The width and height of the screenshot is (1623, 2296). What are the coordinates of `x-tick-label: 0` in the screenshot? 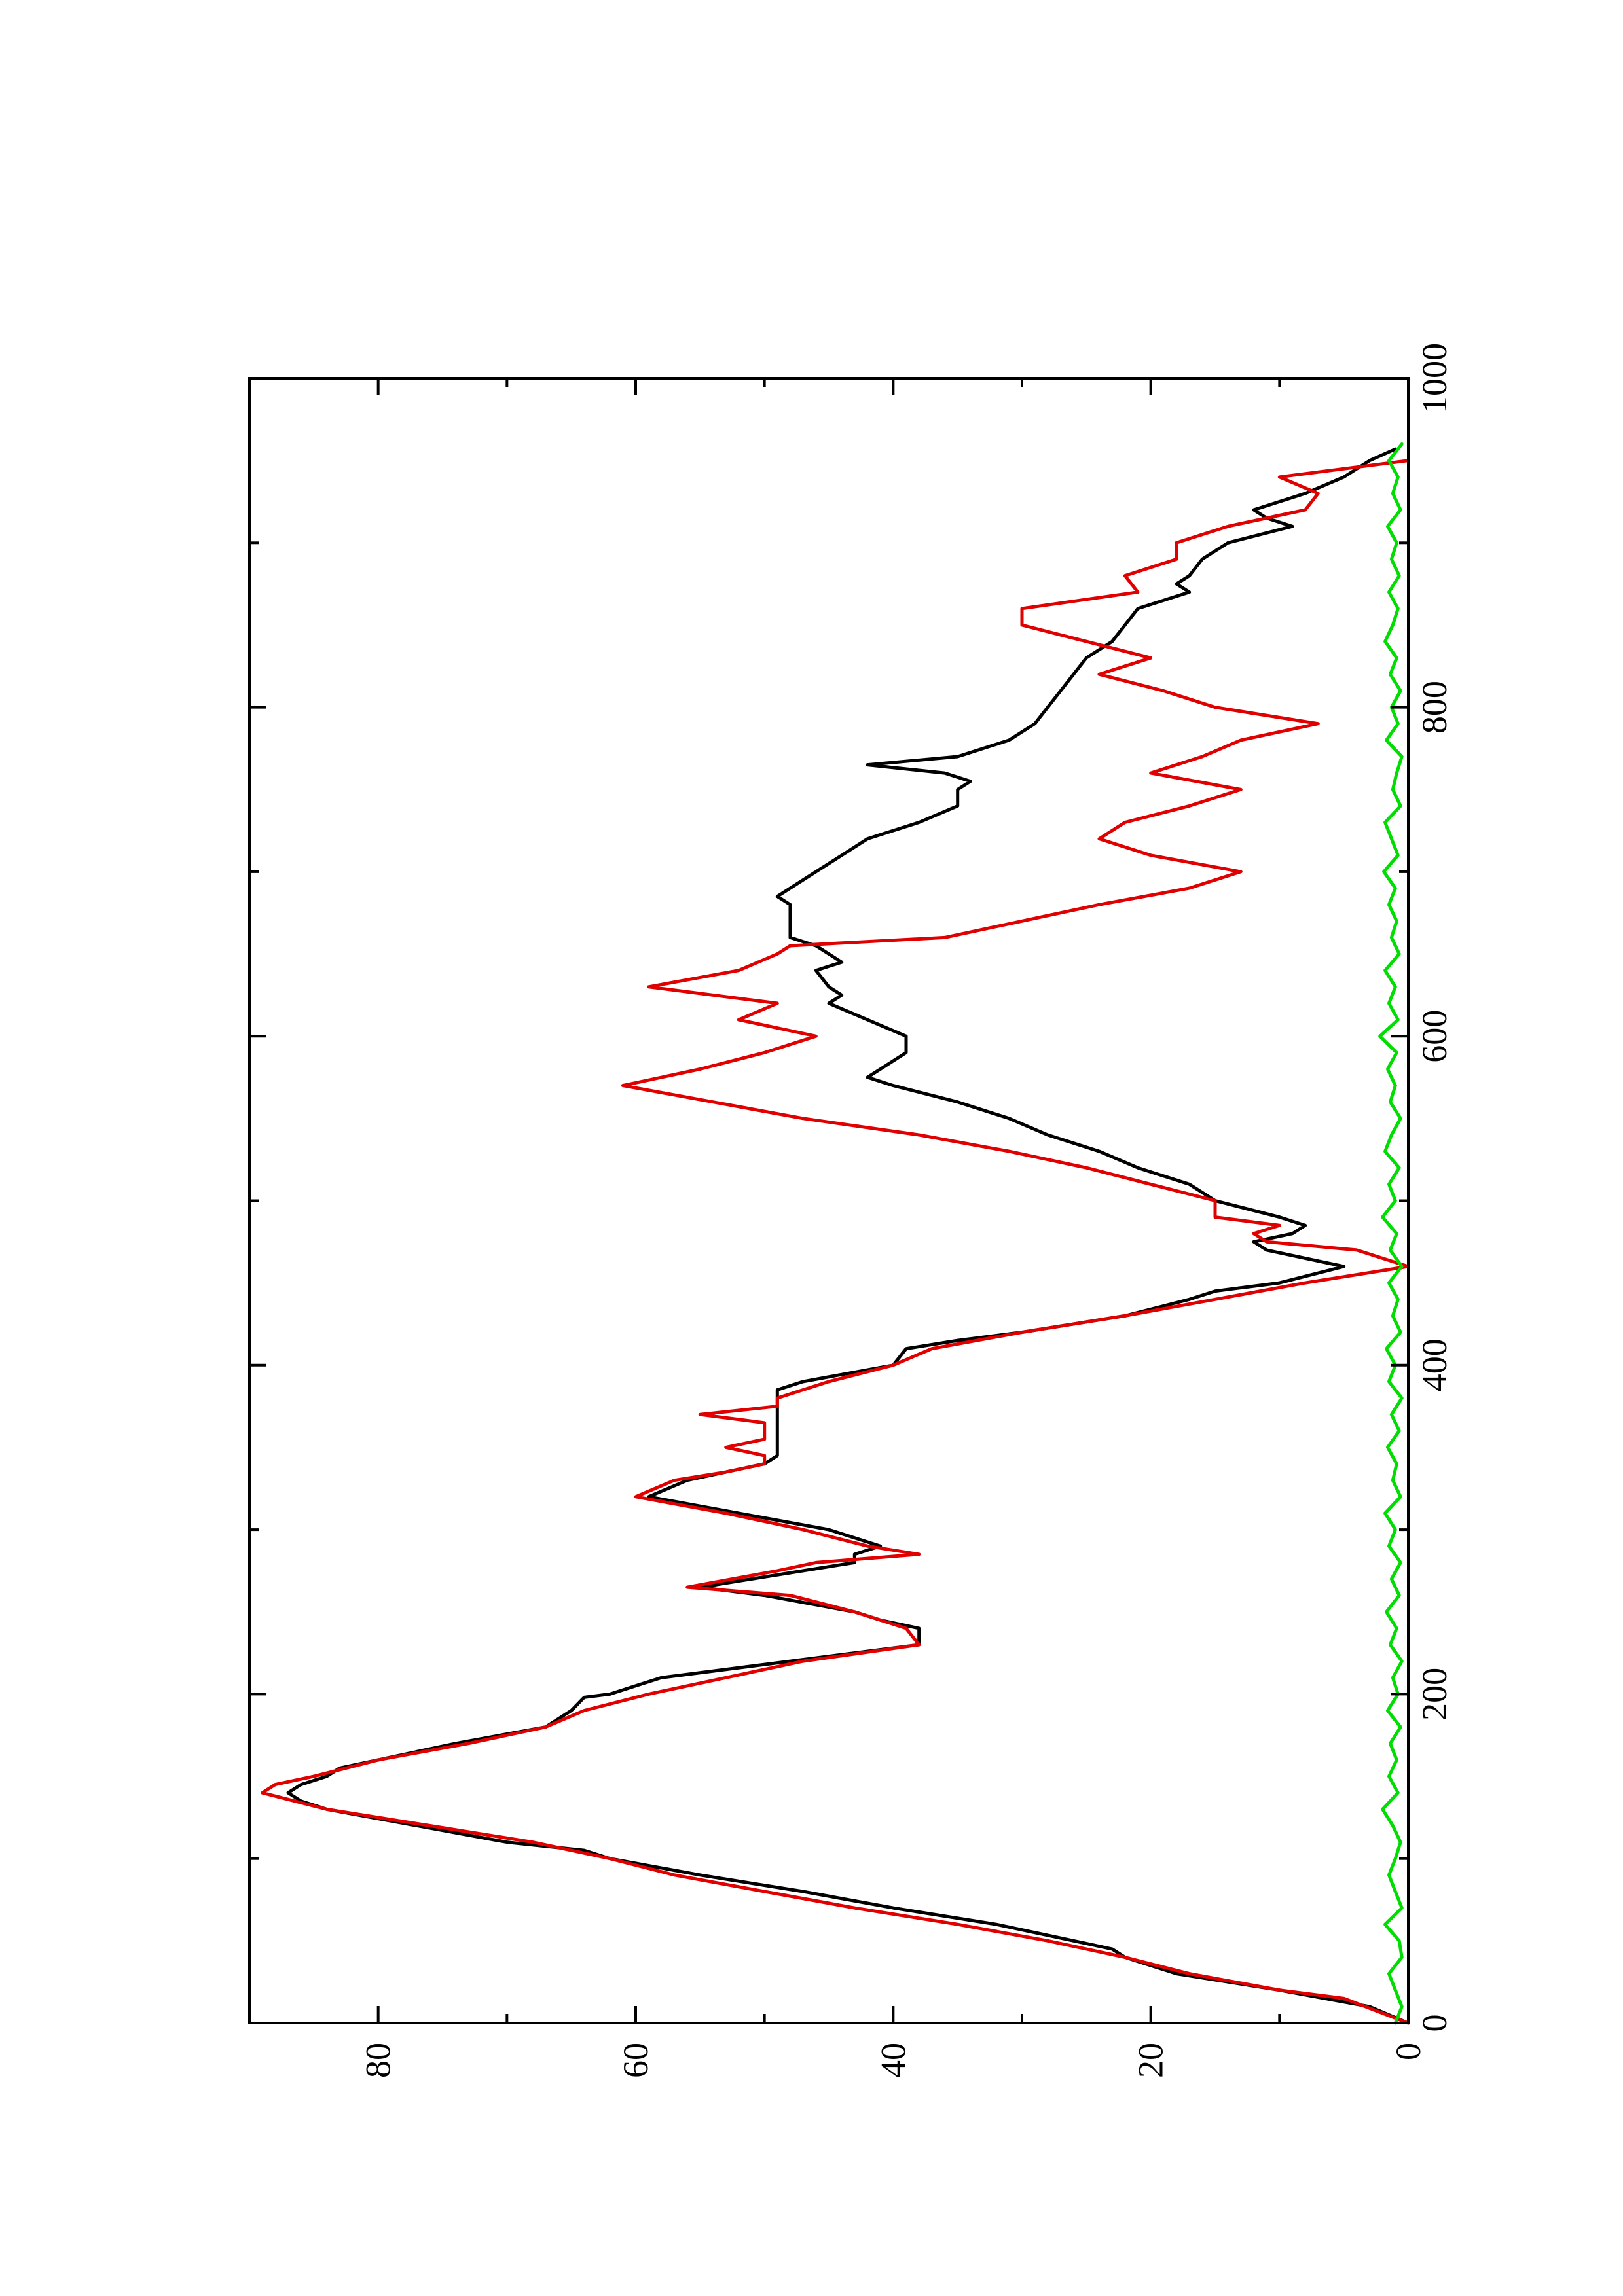 It's located at (1434, 2023).